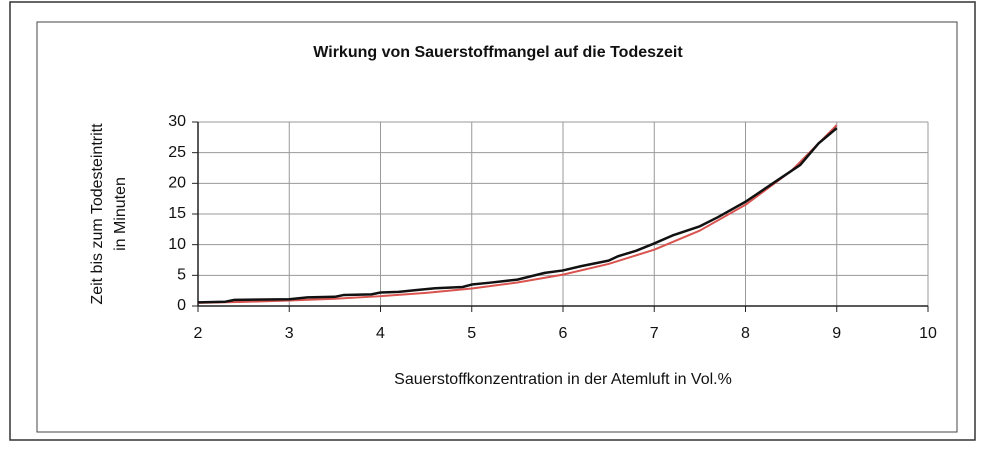 Image resolution: width=985 pixels, height=450 pixels. What do you see at coordinates (563, 333) in the screenshot?
I see `x-tick-label: 6` at bounding box center [563, 333].